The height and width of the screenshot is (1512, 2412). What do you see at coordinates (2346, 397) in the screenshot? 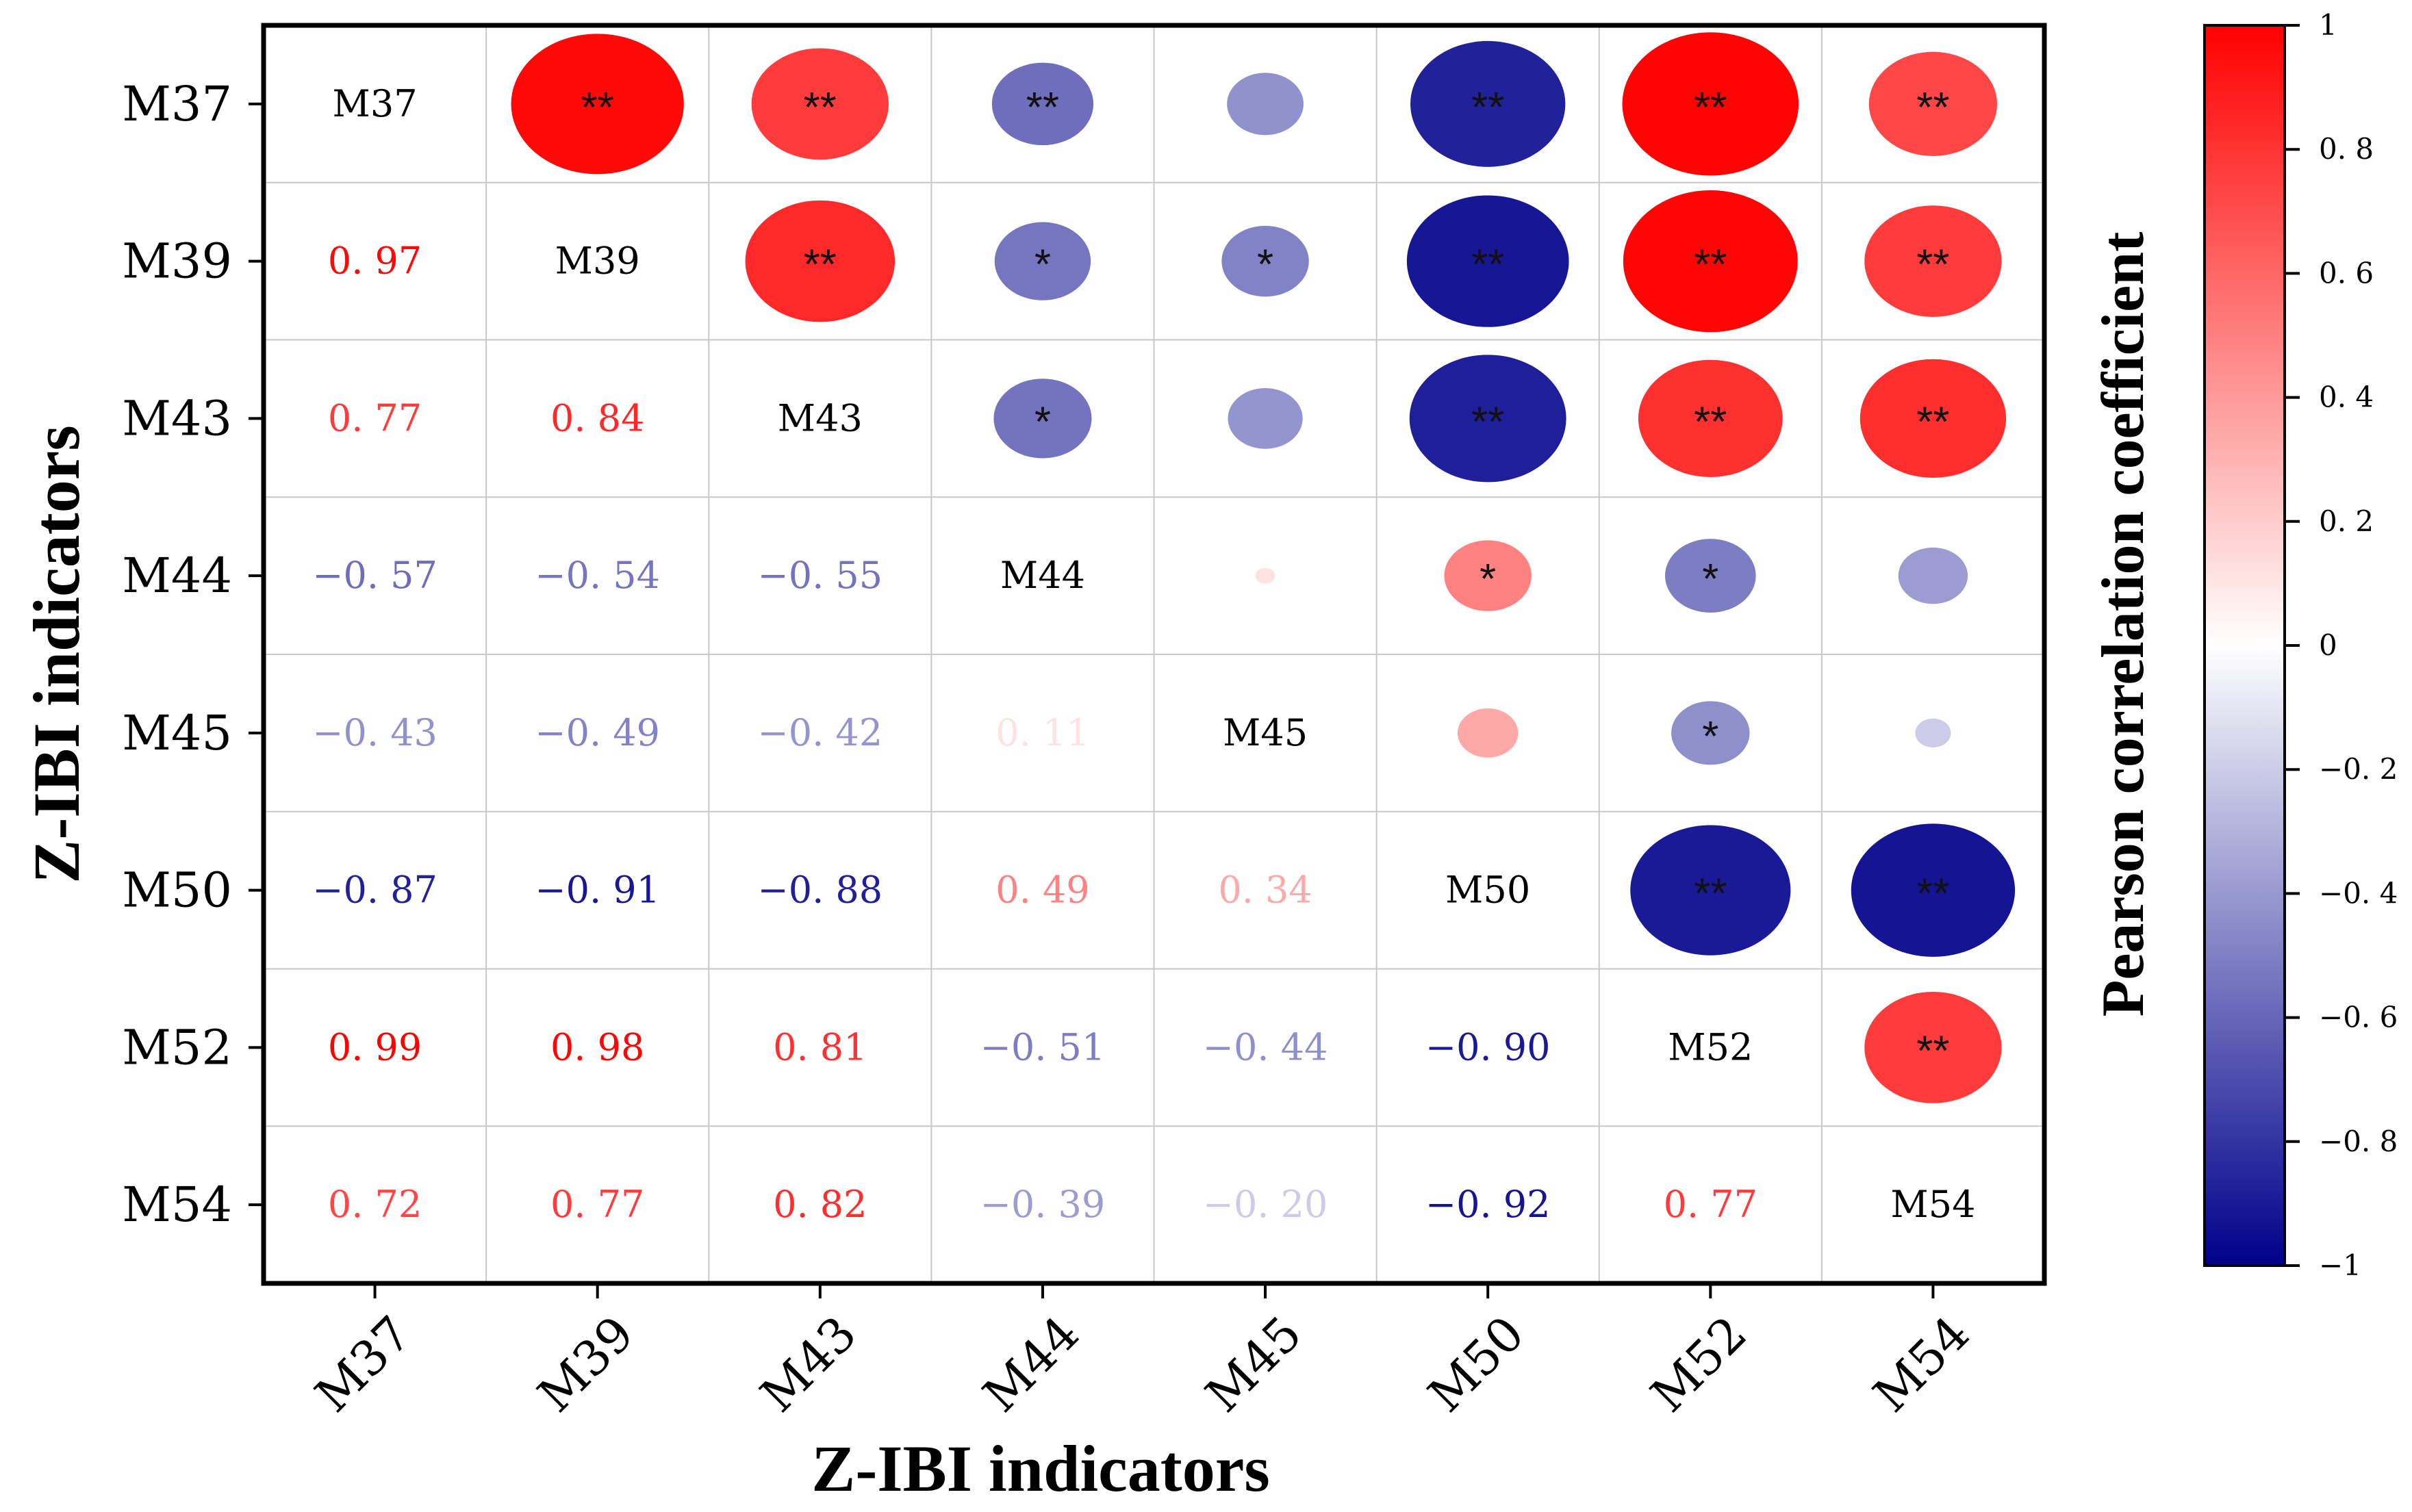
I see `colorbar-tick-label: 0. 4` at bounding box center [2346, 397].